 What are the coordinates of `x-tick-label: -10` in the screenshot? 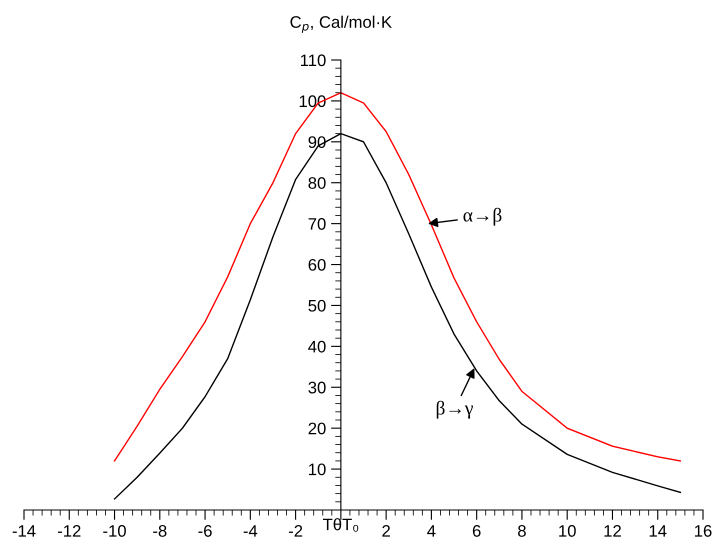 It's located at (114, 531).